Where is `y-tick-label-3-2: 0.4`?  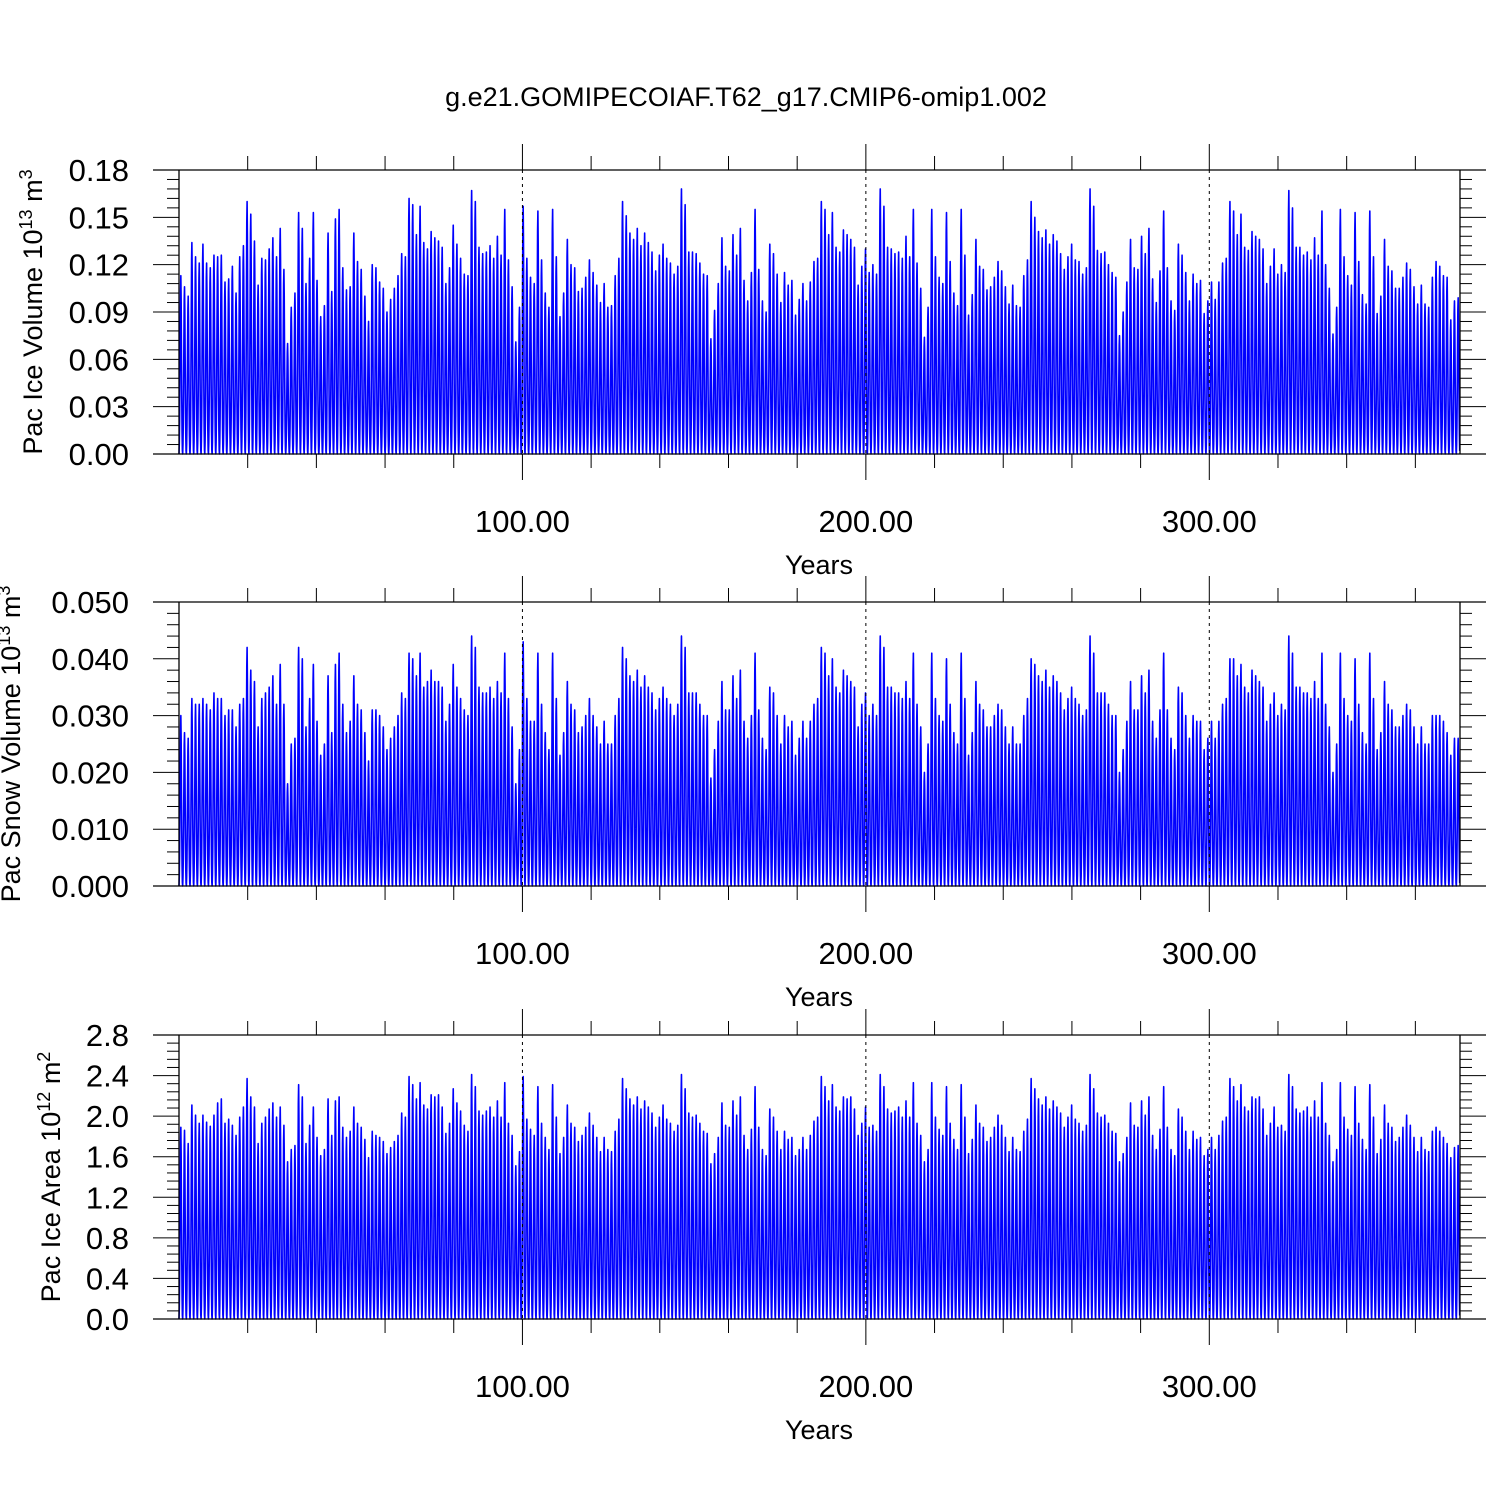
y-tick-label-3-2: 0.4 is located at coordinates (107, 1278).